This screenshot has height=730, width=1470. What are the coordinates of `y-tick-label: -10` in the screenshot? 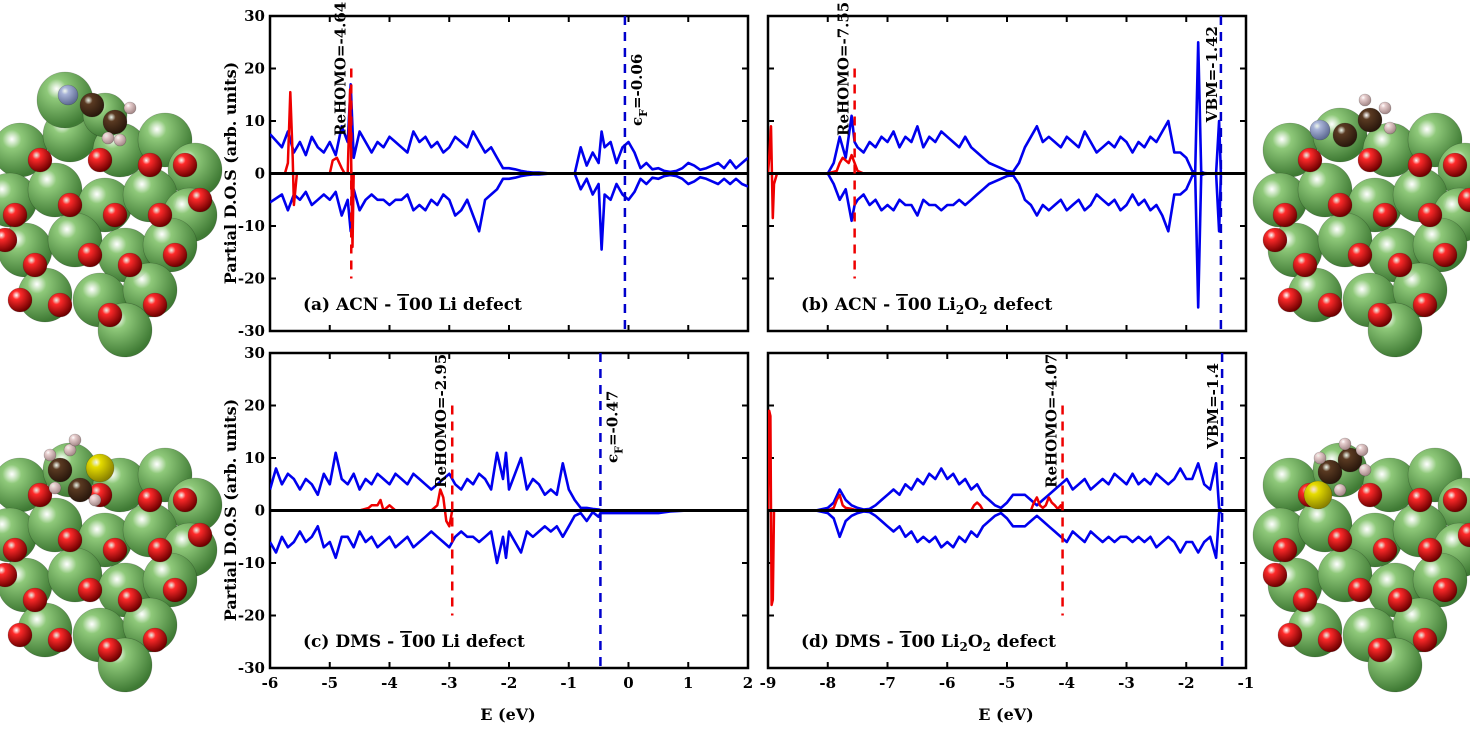 It's located at (251, 563).